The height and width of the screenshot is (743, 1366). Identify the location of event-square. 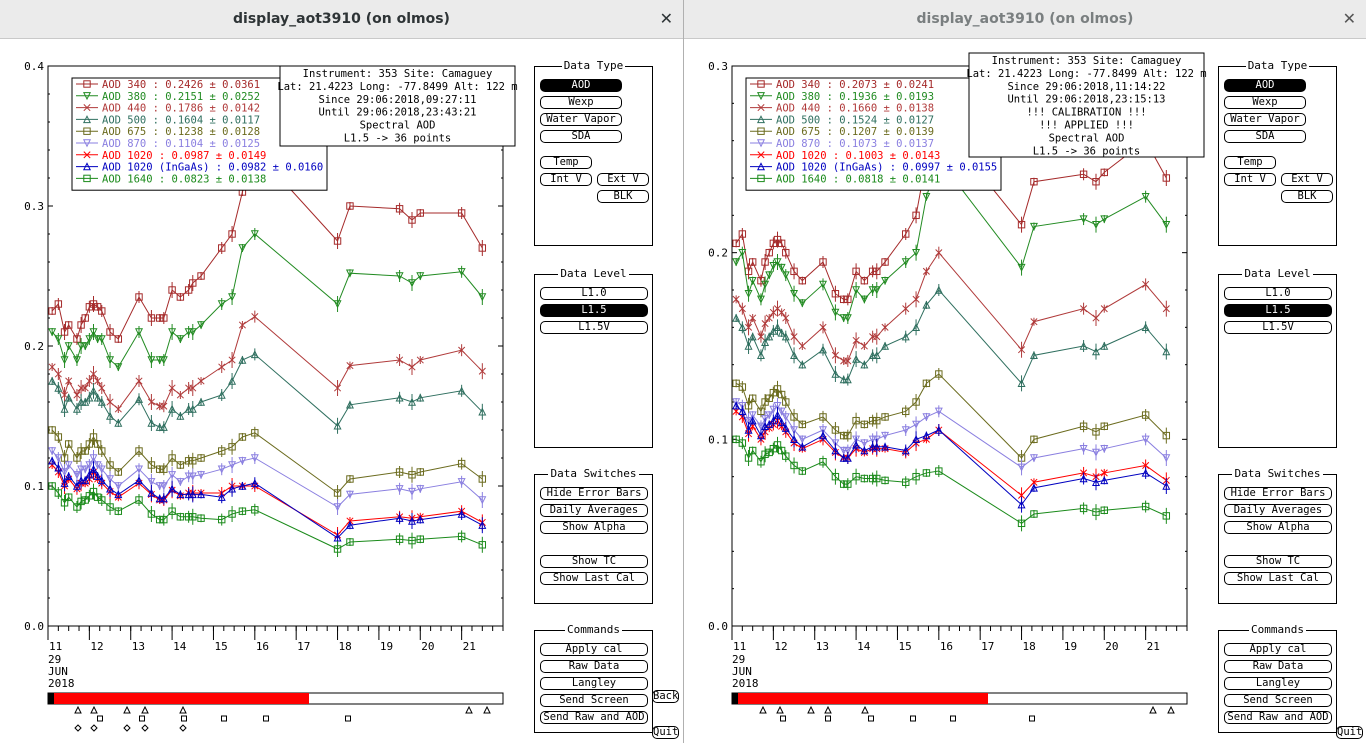
(348, 718).